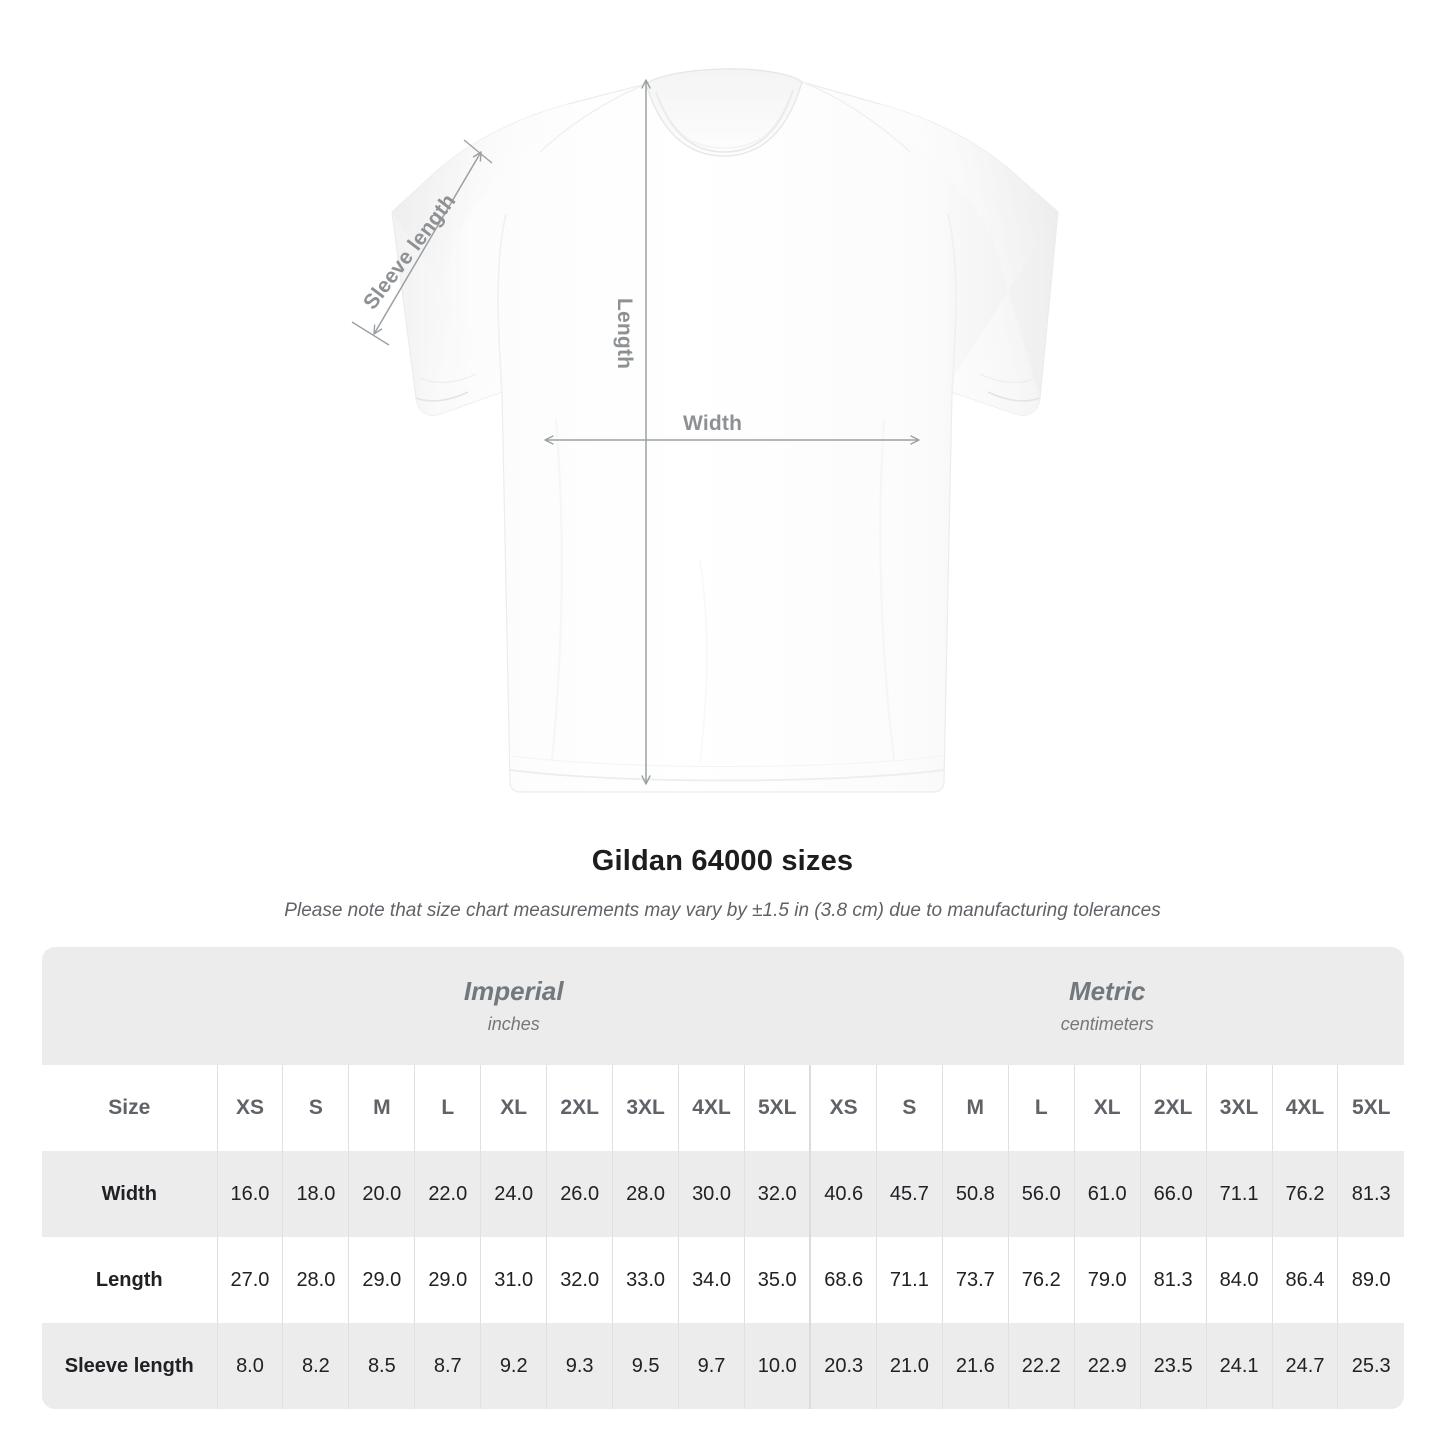  Describe the element at coordinates (975, 1194) in the screenshot. I see `cell-width-metric-M: 50.8` at that location.